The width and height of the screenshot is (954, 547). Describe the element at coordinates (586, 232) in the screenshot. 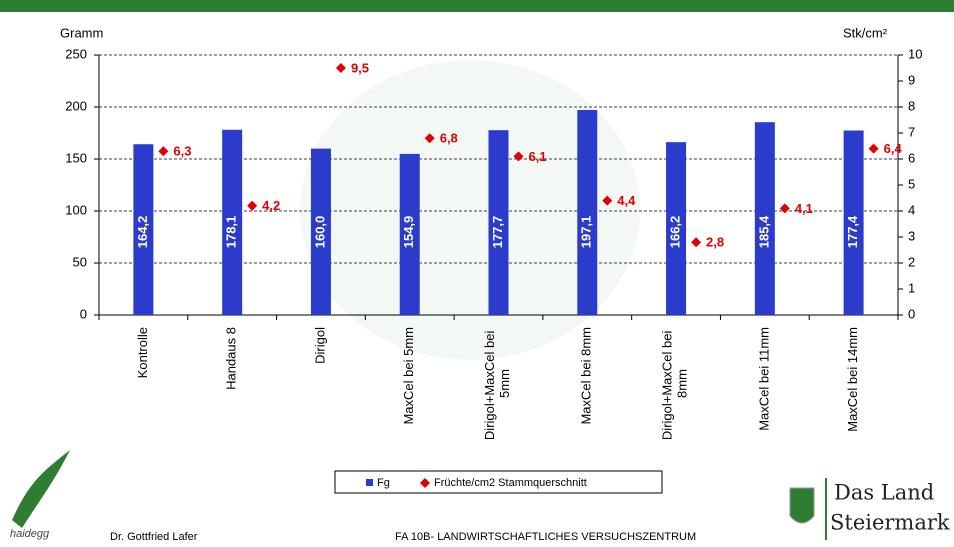

I see `bar-value-label: 197,1` at that location.